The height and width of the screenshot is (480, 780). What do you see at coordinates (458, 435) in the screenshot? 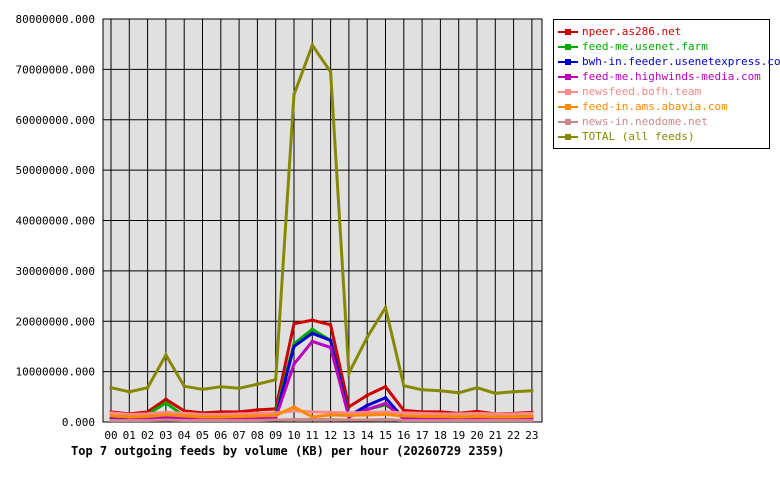
I see `x-tick-label: 19` at bounding box center [458, 435].